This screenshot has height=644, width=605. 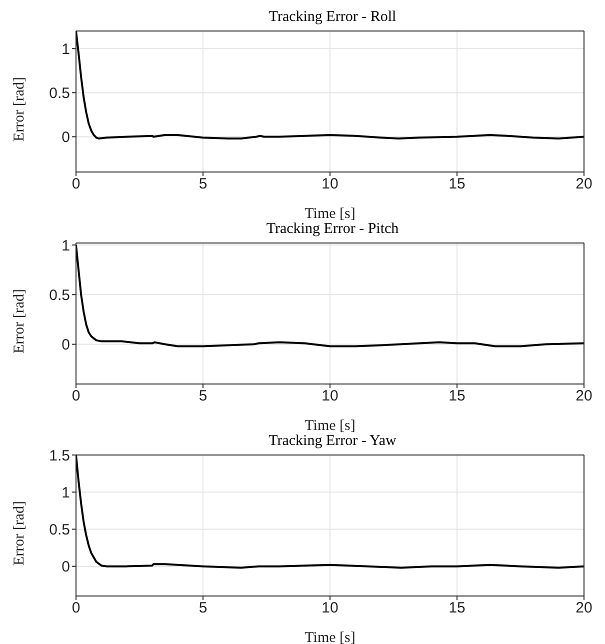 What do you see at coordinates (59, 455) in the screenshot?
I see `y-tick-label: 1.5` at bounding box center [59, 455].